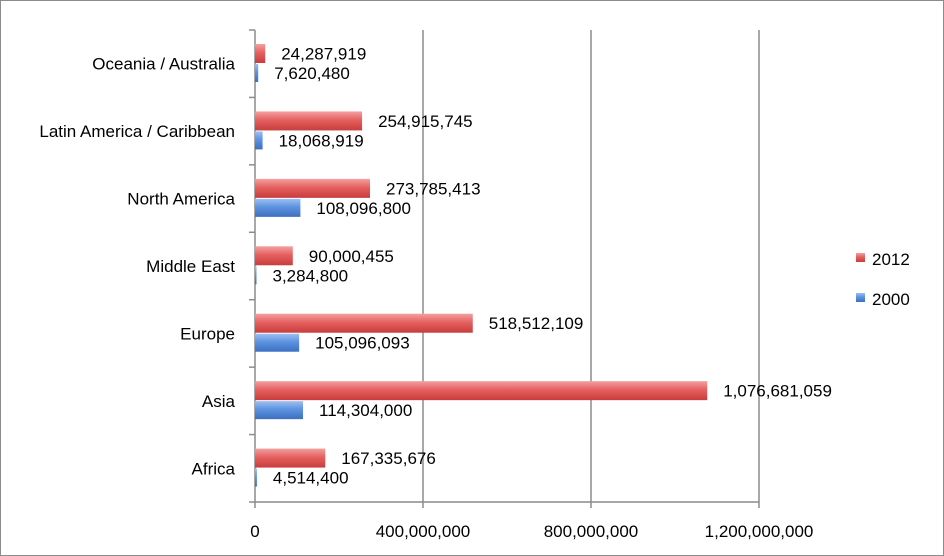 The image size is (944, 556). What do you see at coordinates (536, 323) in the screenshot?
I see `data-label-2012: 518,512,109` at bounding box center [536, 323].